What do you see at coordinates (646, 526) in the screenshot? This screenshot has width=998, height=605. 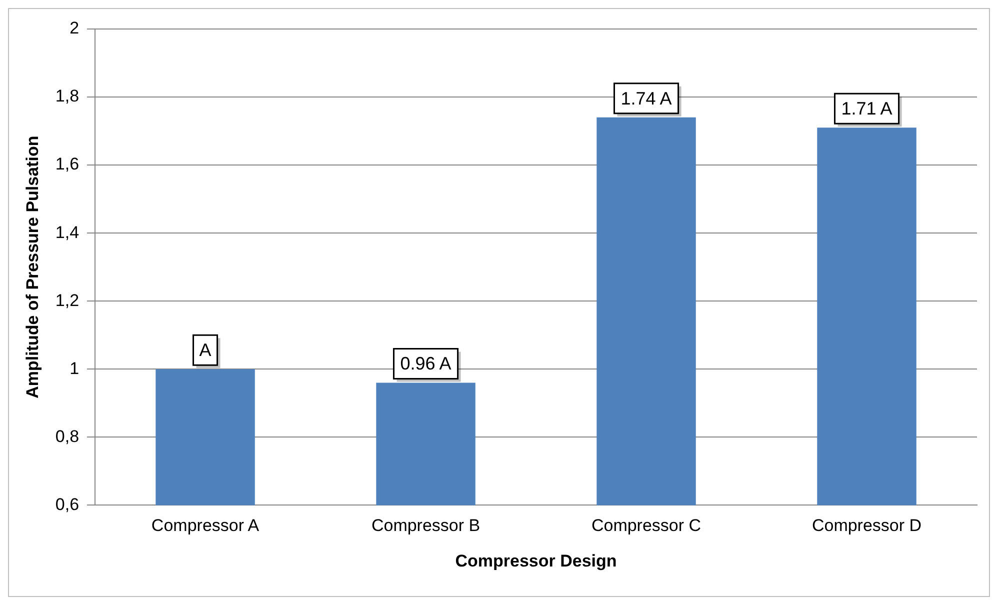 I see `x-tick-label: Compressor C` at bounding box center [646, 526].